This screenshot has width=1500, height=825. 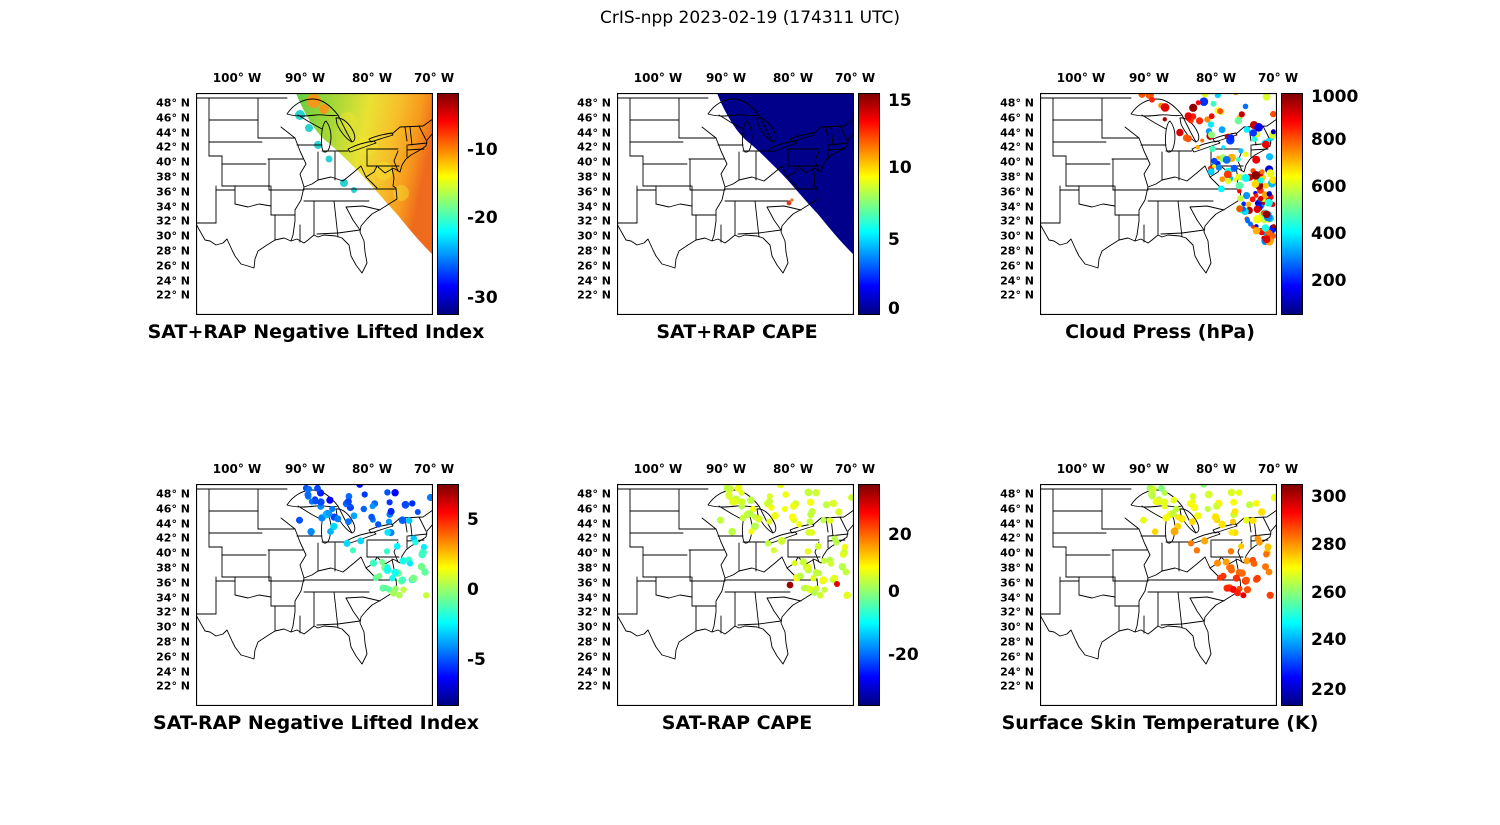 I want to click on colorbar-ticks: 20 0 -20, so click(x=893, y=595).